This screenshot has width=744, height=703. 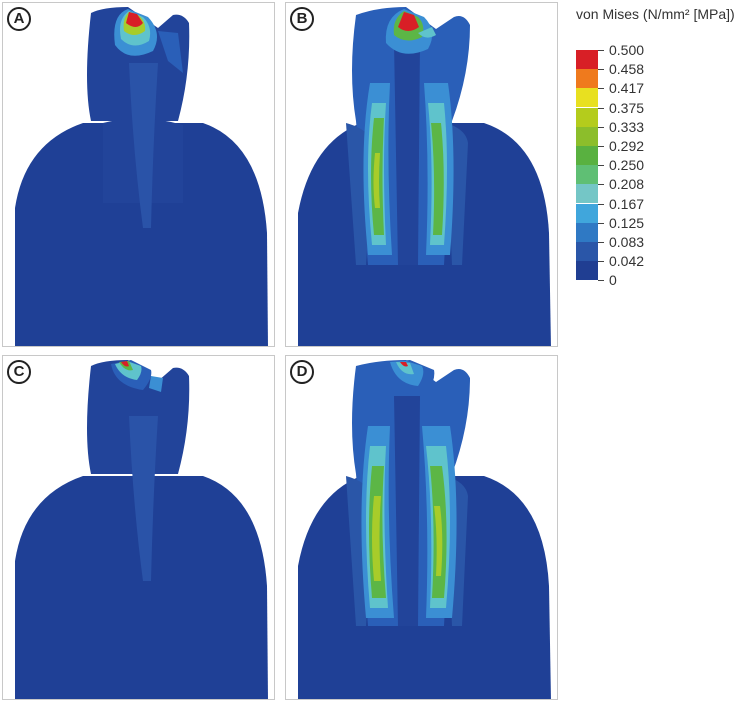 What do you see at coordinates (627, 184) in the screenshot?
I see `legend-label: 0.208` at bounding box center [627, 184].